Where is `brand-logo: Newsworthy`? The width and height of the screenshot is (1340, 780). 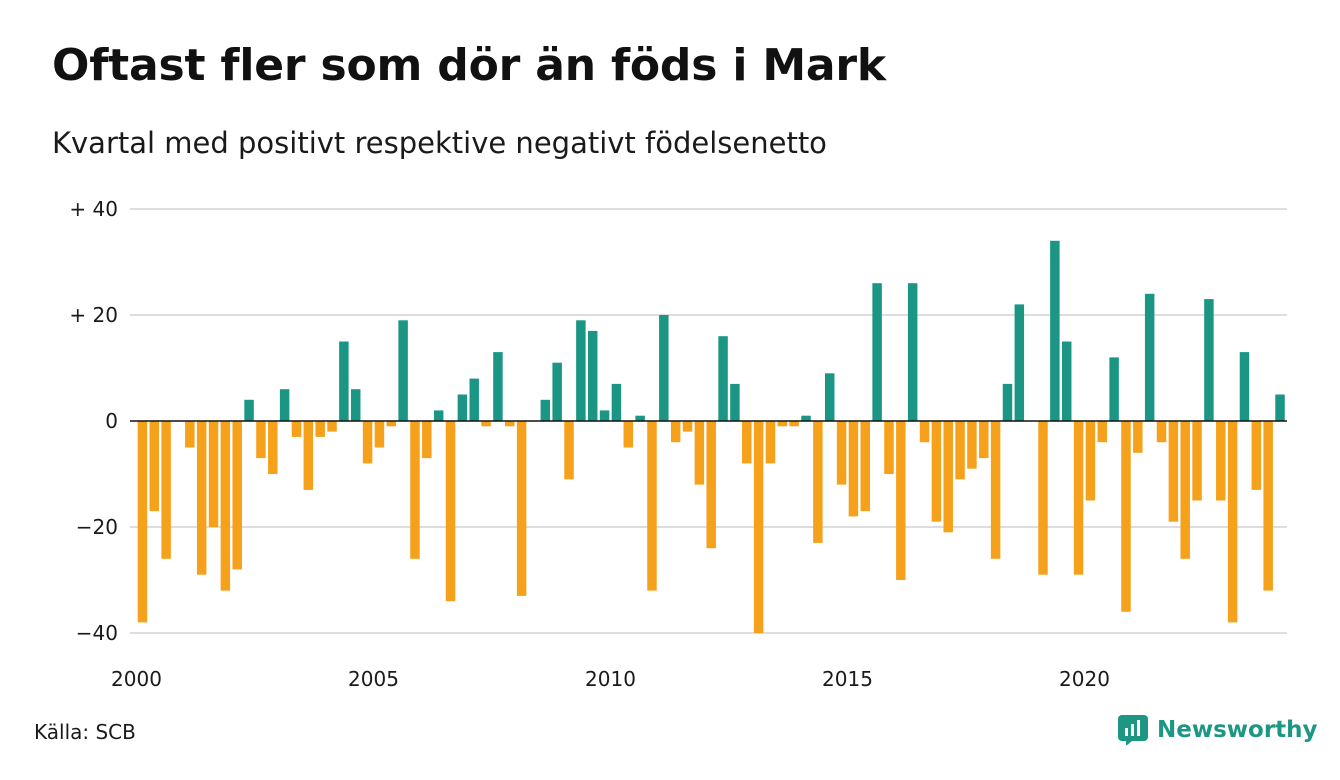 brand-logo: Newsworthy is located at coordinates (1218, 730).